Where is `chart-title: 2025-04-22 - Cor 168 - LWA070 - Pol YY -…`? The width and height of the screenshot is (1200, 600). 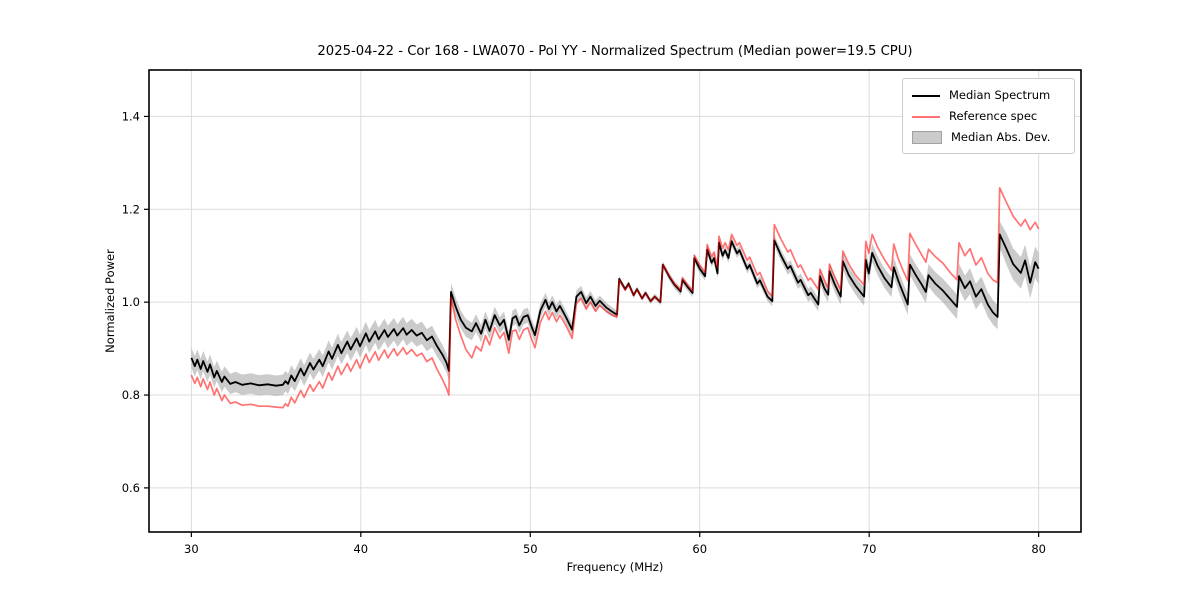 chart-title: 2025-04-22 - Cor 168 - LWA070 - Pol YY -… is located at coordinates (615, 51).